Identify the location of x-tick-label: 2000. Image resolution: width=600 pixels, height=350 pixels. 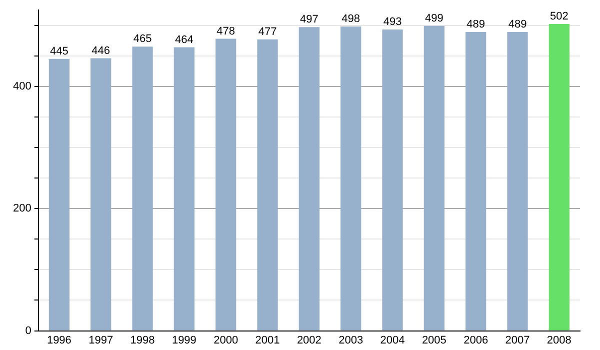
(226, 340).